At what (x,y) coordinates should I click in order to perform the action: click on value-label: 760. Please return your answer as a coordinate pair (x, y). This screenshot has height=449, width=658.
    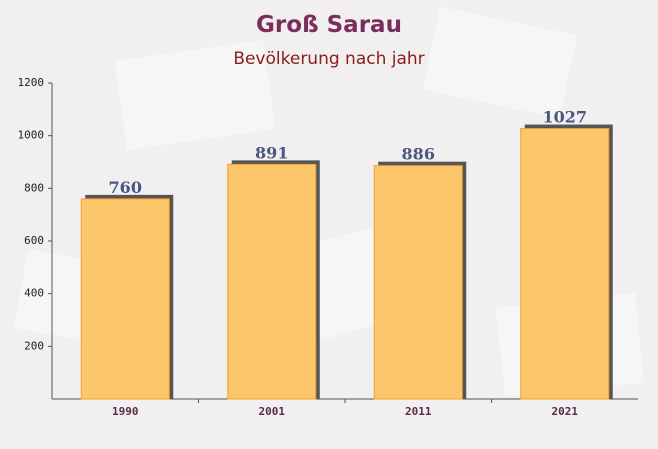
    Looking at the image, I should click on (125, 187).